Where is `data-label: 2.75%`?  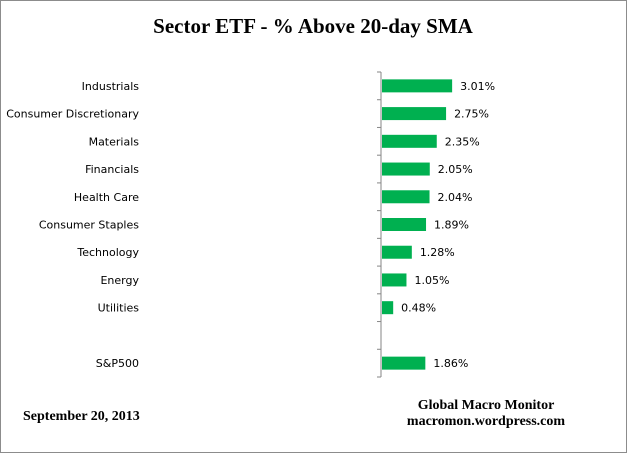 data-label: 2.75% is located at coordinates (471, 114).